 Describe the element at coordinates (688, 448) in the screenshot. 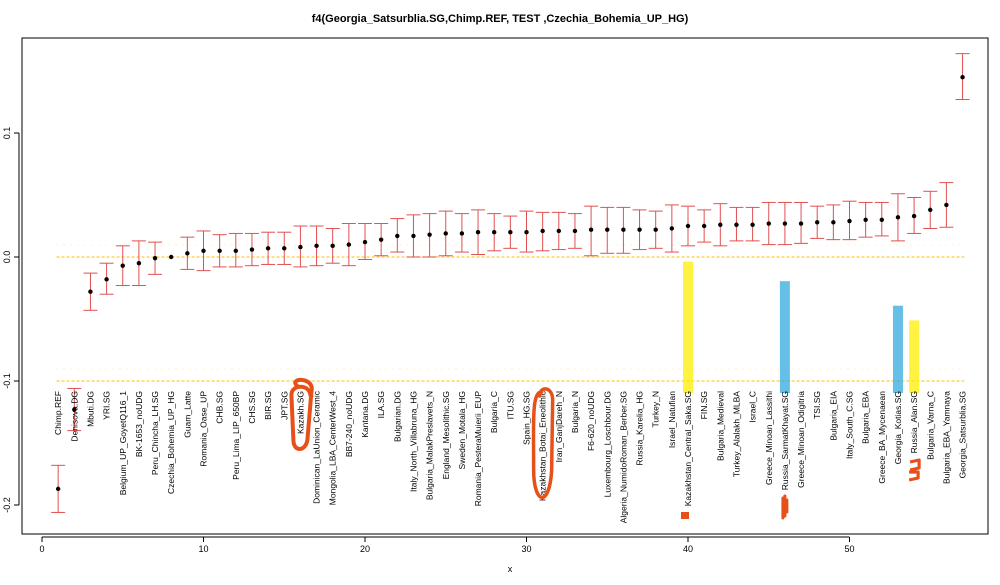

I see `point-label: Kazakhstan_Central_Saka.SG` at that location.